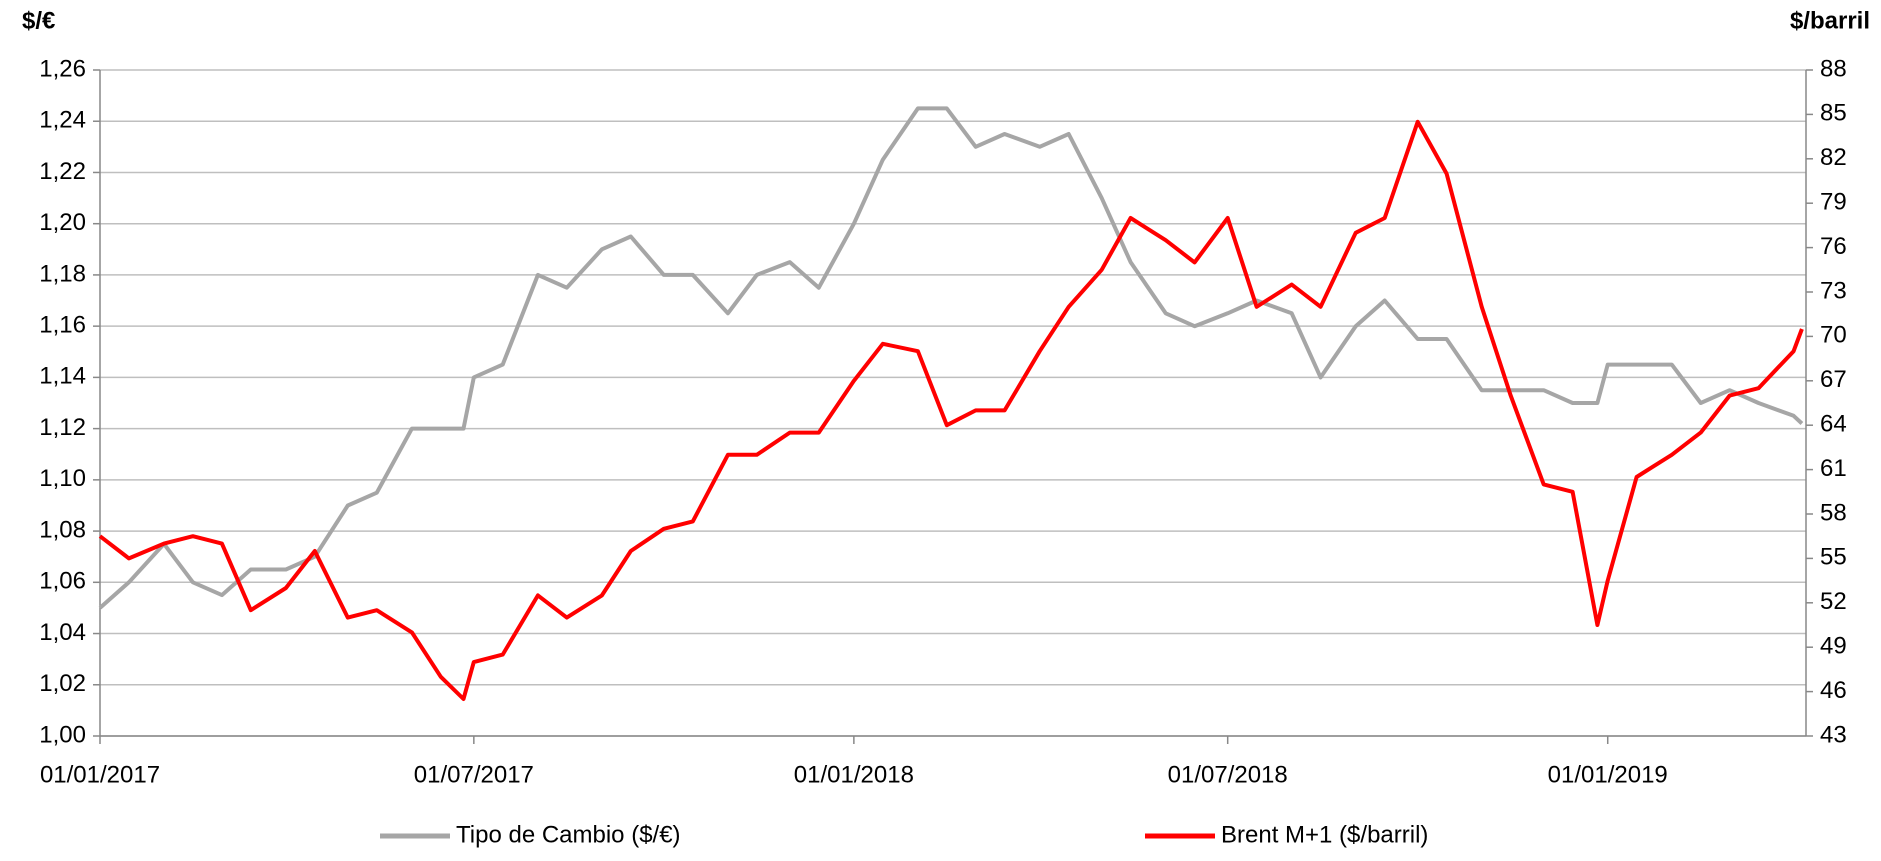  Describe the element at coordinates (1833, 512) in the screenshot. I see `y2-tick-label: 58` at that location.